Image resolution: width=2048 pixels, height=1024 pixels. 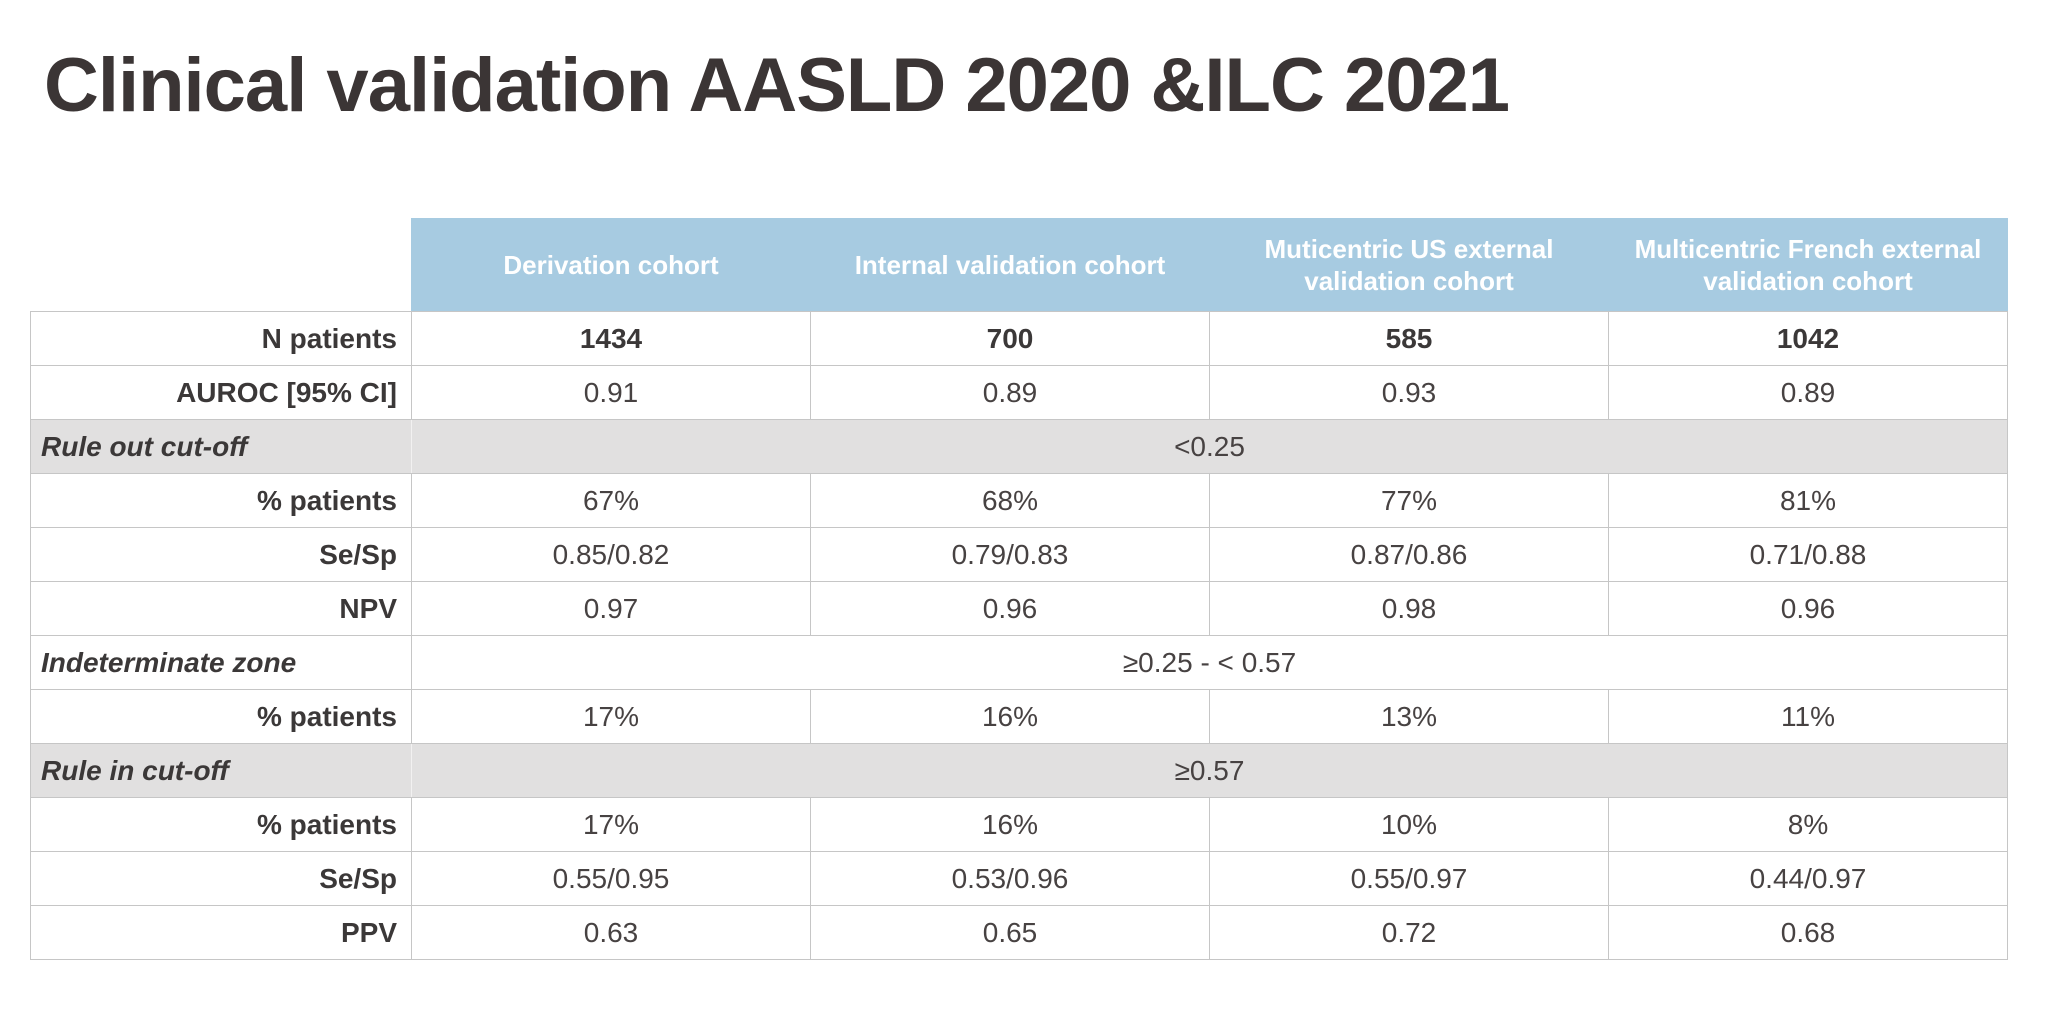 I want to click on cell-value: 585, so click(x=1409, y=338).